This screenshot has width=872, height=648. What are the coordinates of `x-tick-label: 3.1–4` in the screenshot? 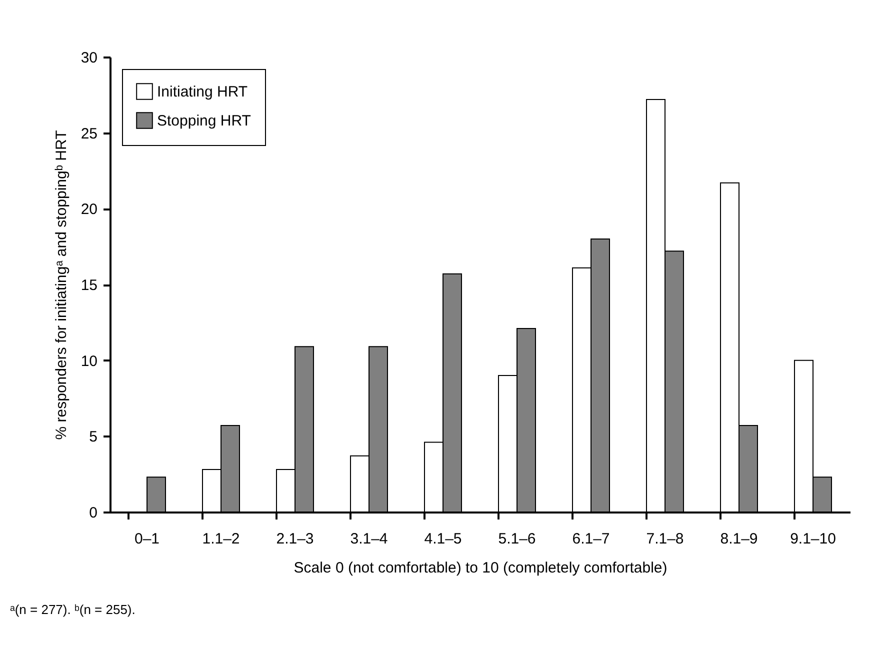 It's located at (369, 539).